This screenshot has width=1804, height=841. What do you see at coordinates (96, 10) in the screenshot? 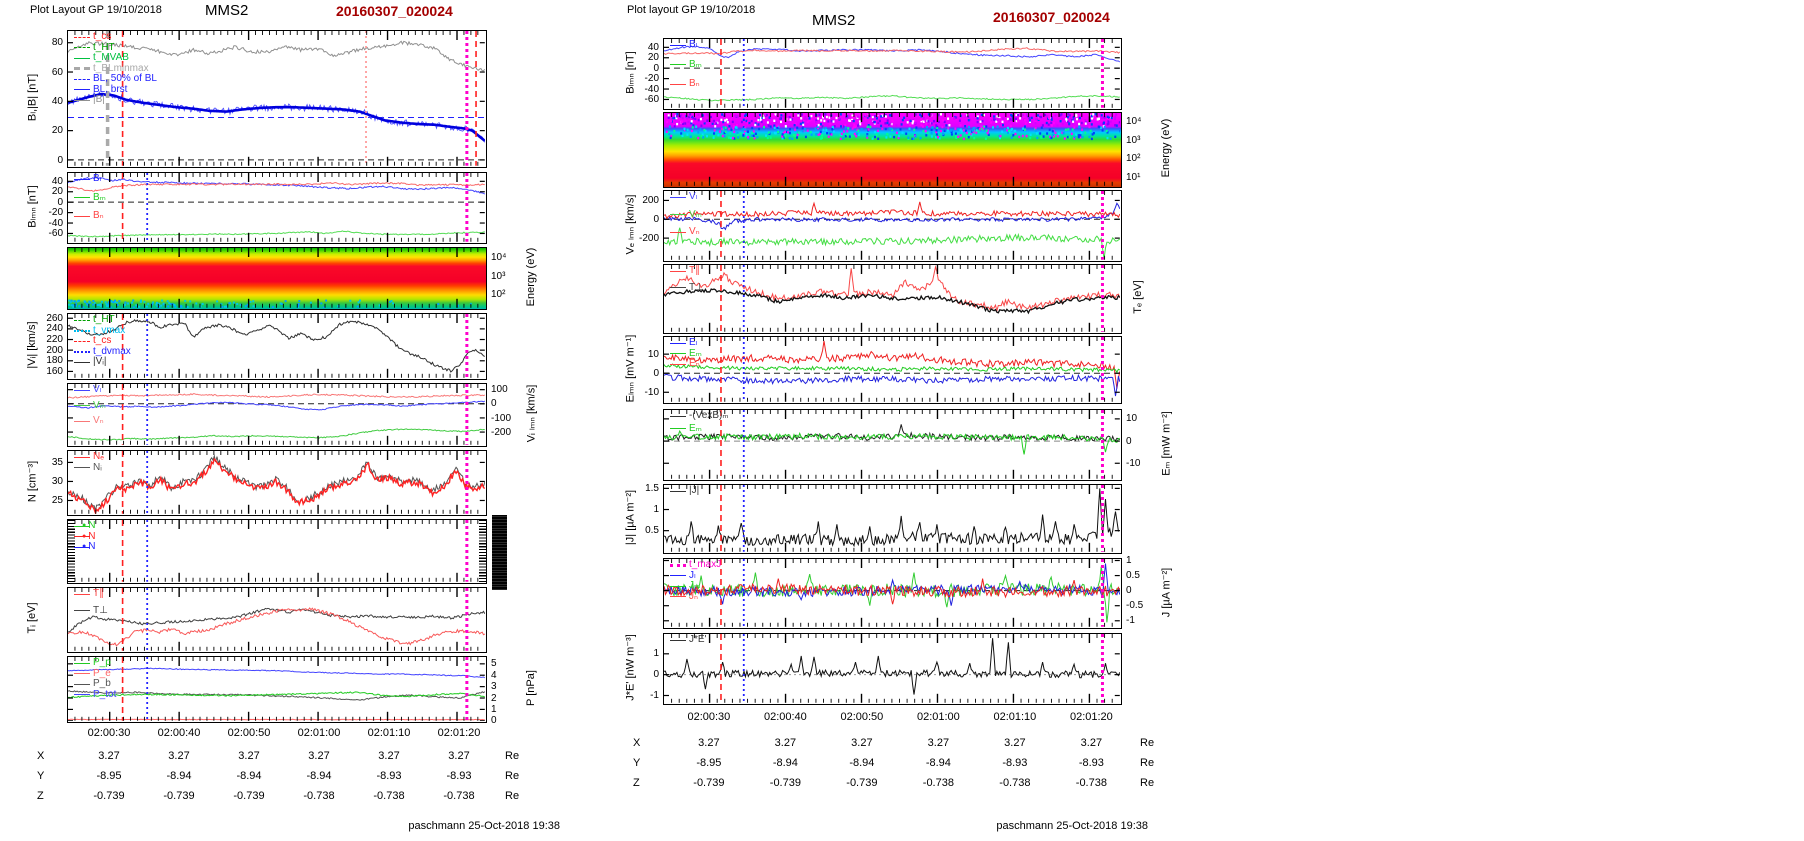
I see `plot-layout-label: Plot Layout GP 19/10/2018` at bounding box center [96, 10].